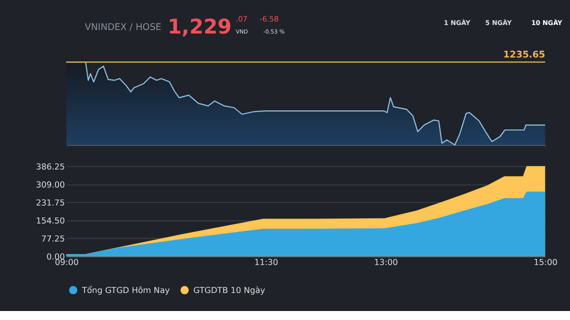  Describe the element at coordinates (50, 202) in the screenshot. I see `y-tick-label: 231.75` at that location.